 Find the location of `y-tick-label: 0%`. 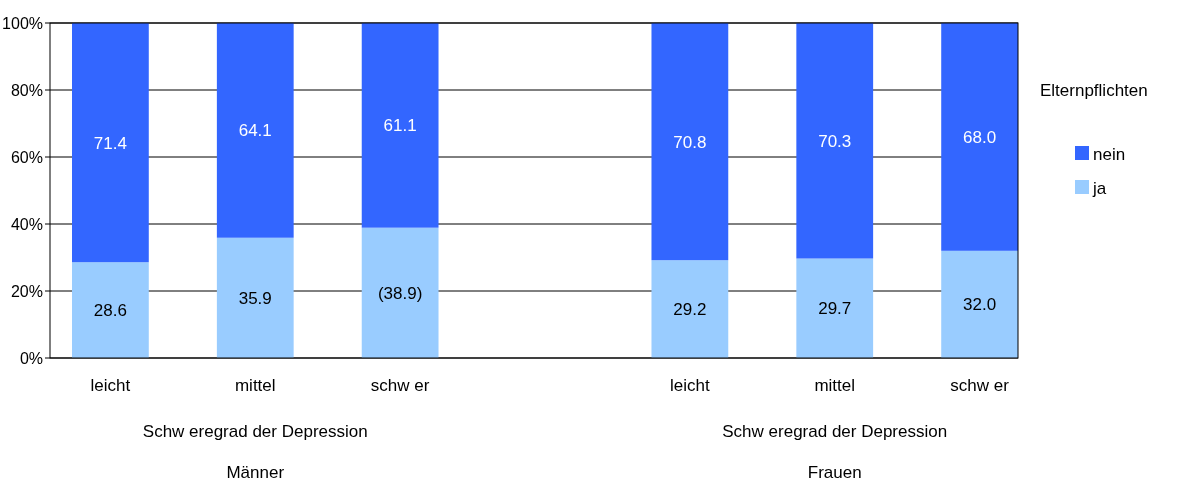

y-tick-label: 0% is located at coordinates (31, 358).